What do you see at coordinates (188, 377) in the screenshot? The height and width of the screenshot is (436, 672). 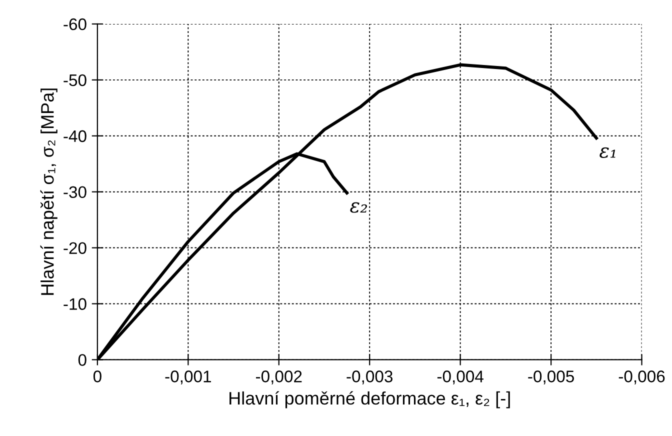 I see `x-tick-label: -0,001` at bounding box center [188, 377].